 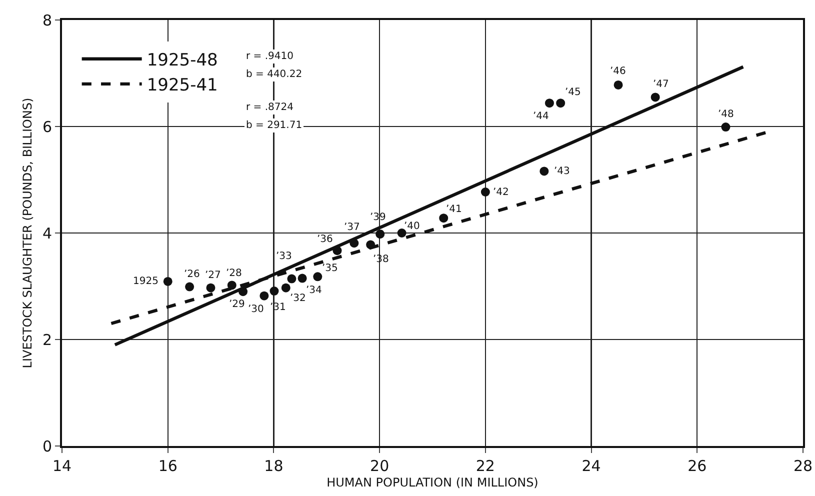 I want to click on y-tick-label: 6, so click(x=47, y=127).